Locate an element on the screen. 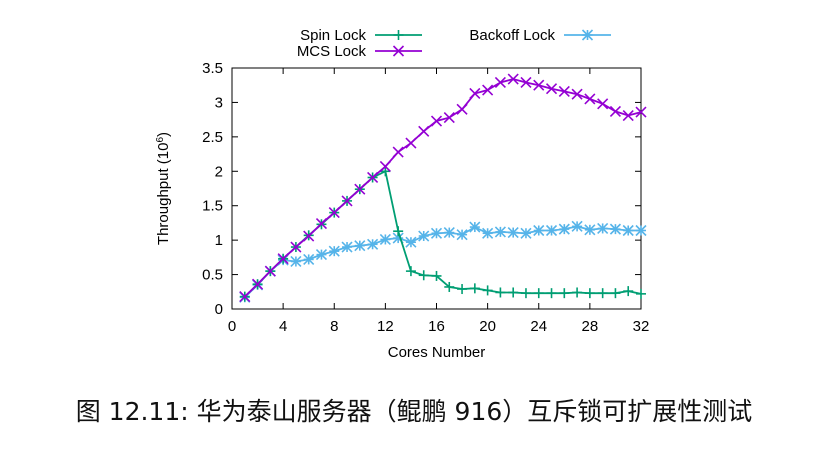 Image resolution: width=828 pixels, height=451 pixels. y-tick-label: 1.5 is located at coordinates (212, 206).